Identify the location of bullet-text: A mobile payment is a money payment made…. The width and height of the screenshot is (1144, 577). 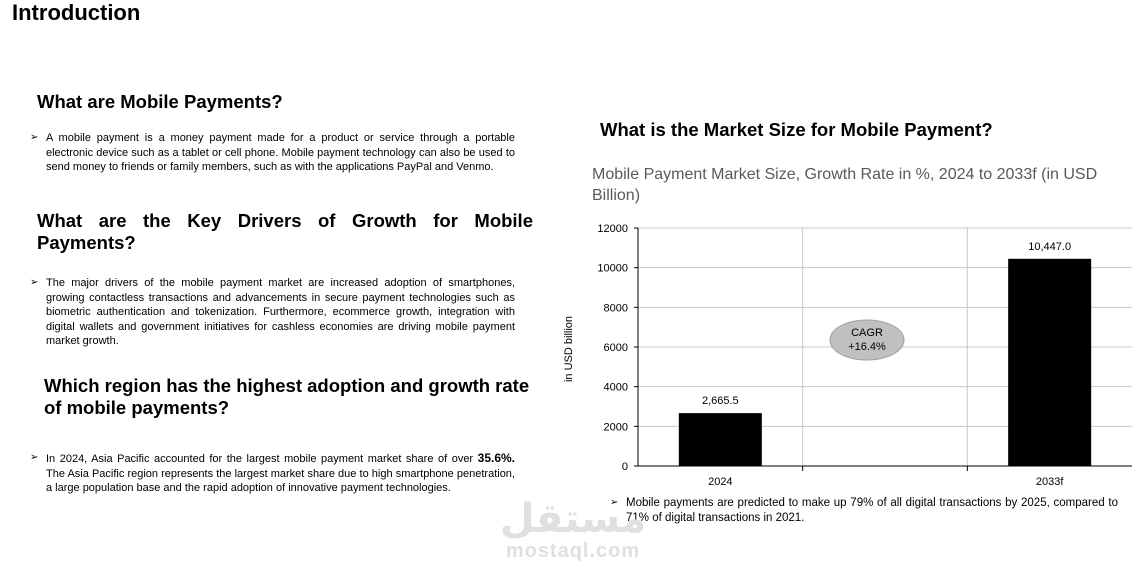
(280, 152).